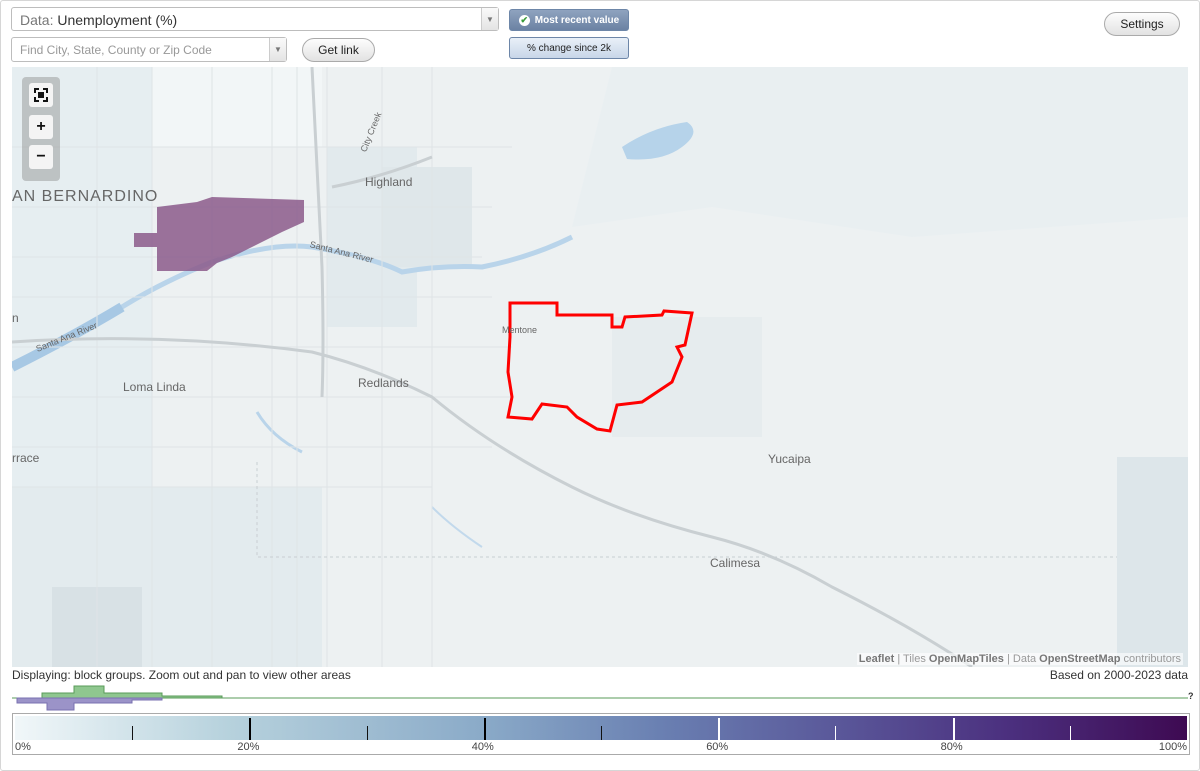 This screenshot has width=1200, height=771. I want to click on lake, so click(658, 141).